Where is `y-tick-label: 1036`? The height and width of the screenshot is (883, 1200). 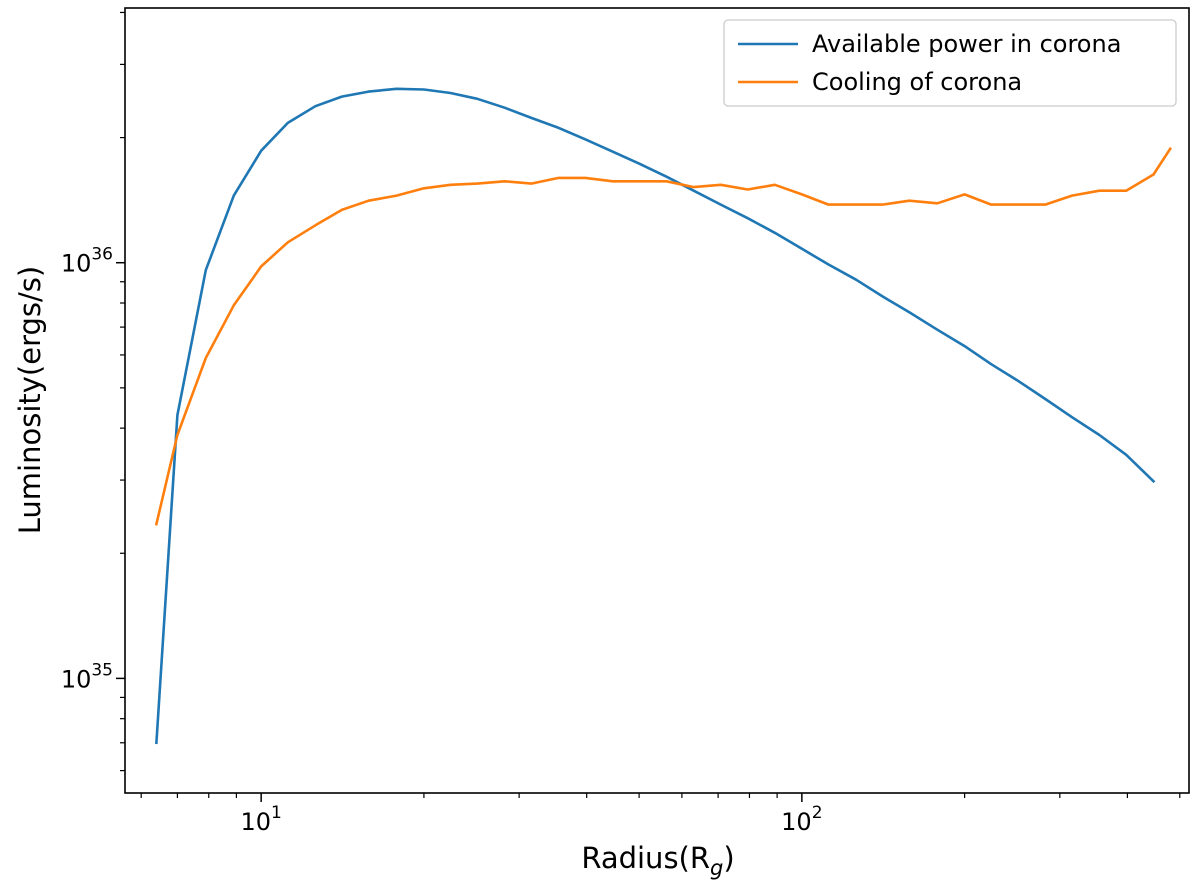
y-tick-label: 1036 is located at coordinates (87, 261).